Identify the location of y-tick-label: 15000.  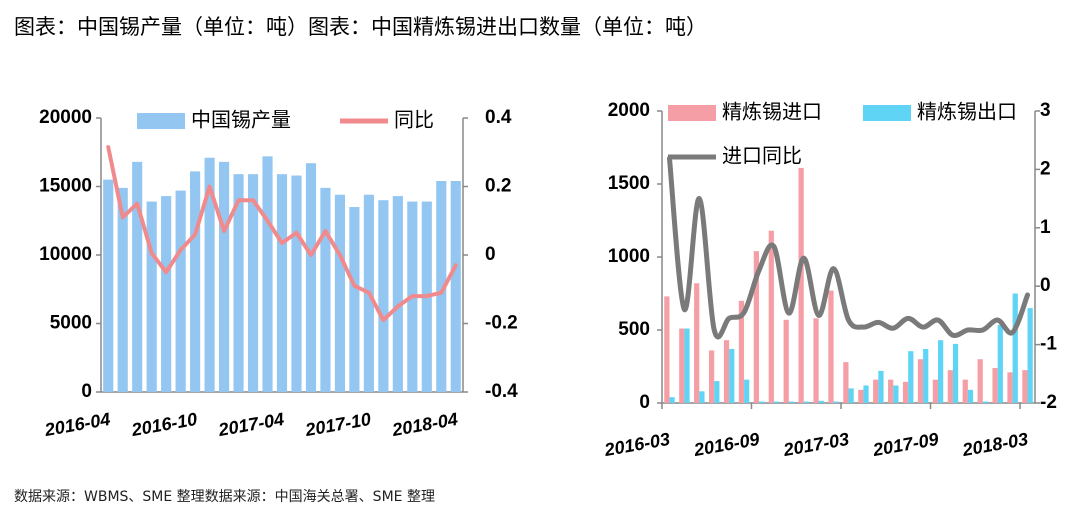
(65, 186).